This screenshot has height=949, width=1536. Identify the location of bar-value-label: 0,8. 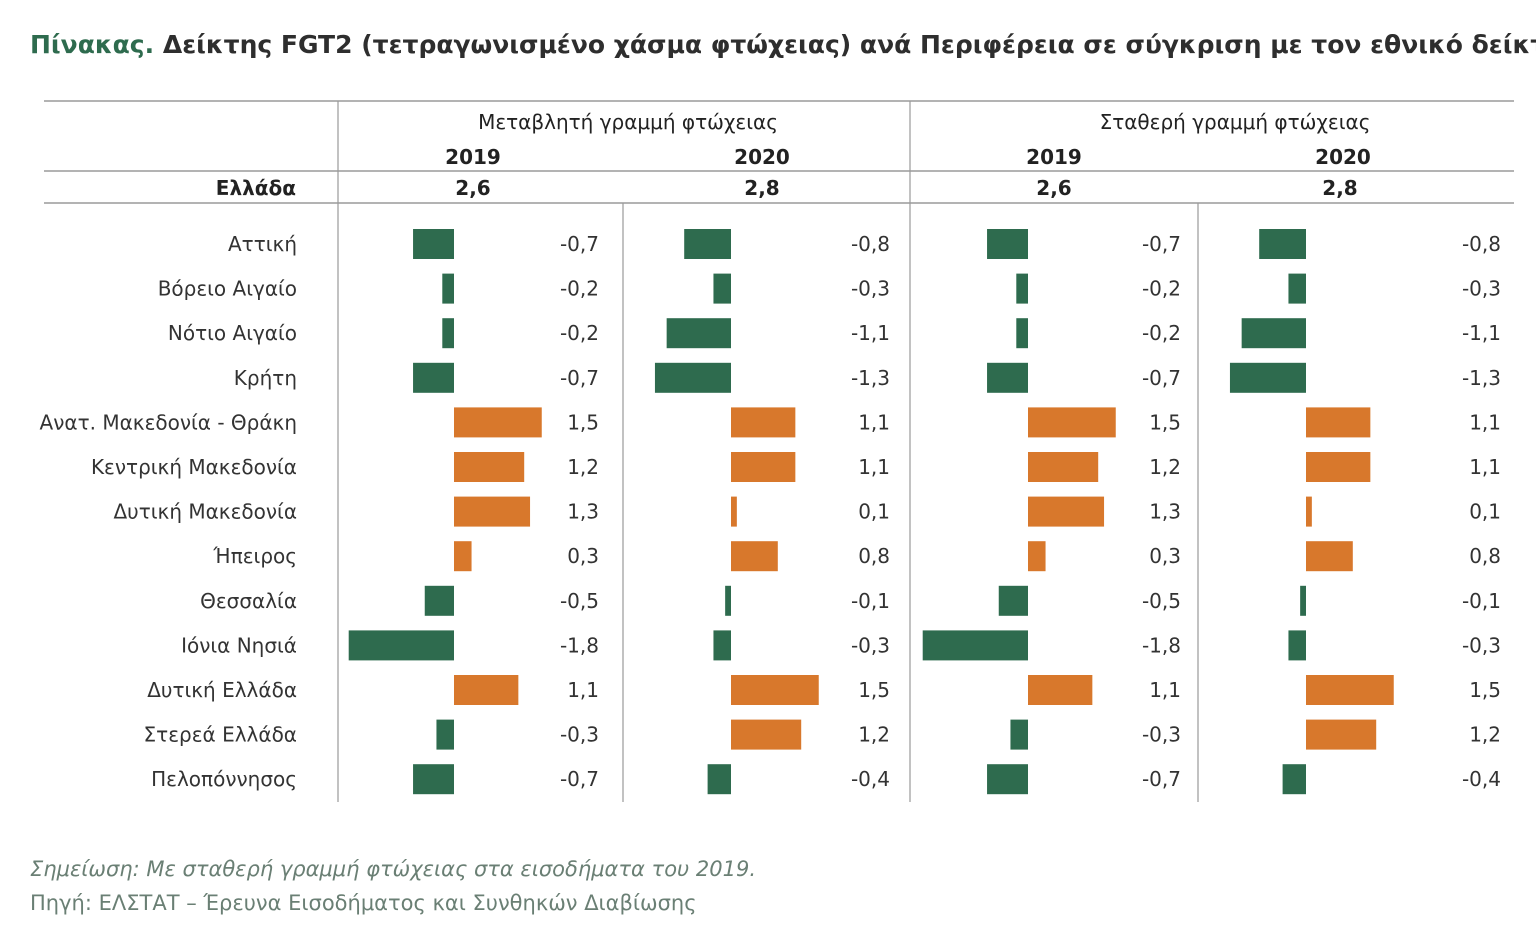
(1485, 556).